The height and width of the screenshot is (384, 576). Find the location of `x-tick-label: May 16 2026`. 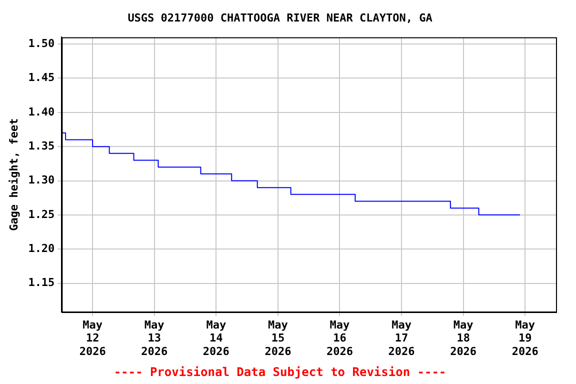

x-tick-label: May 16 2026 is located at coordinates (340, 338).